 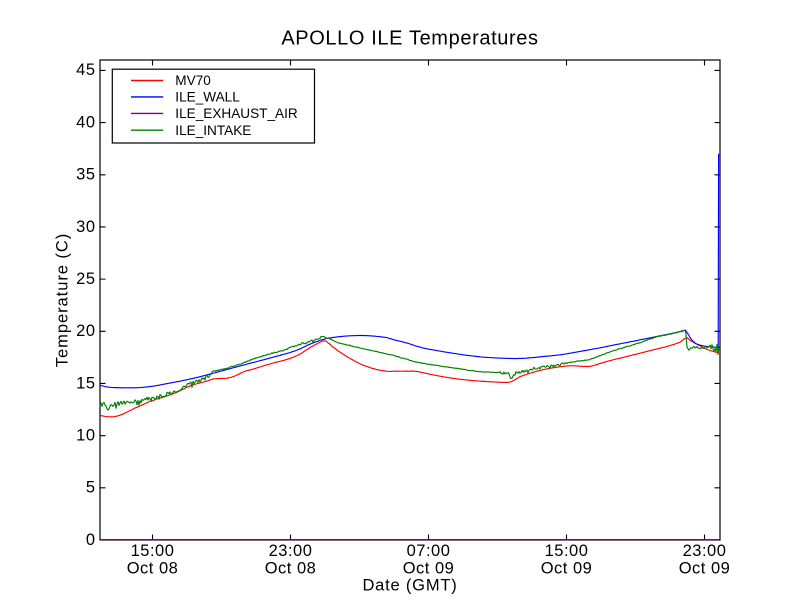 What do you see at coordinates (91, 488) in the screenshot?
I see `svg-text: 5` at bounding box center [91, 488].